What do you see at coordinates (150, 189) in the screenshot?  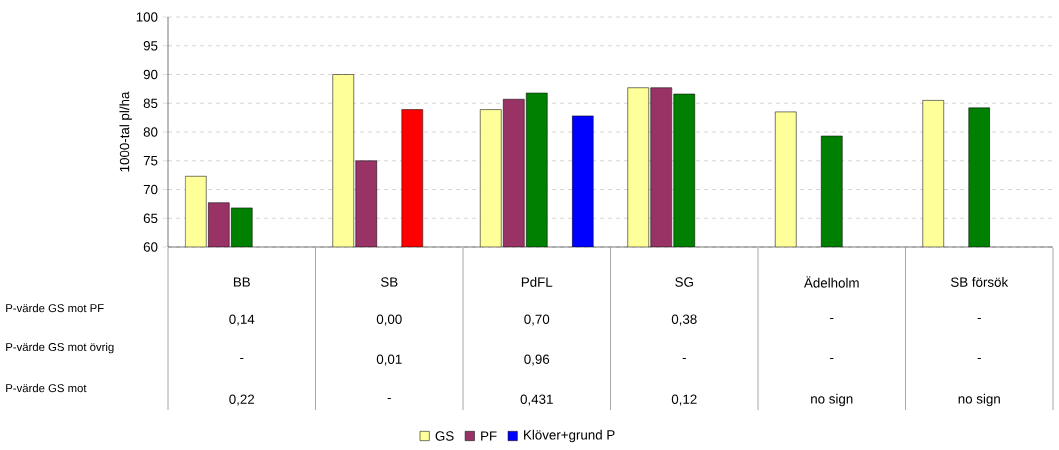 I see `y-tick-label: 70` at bounding box center [150, 189].